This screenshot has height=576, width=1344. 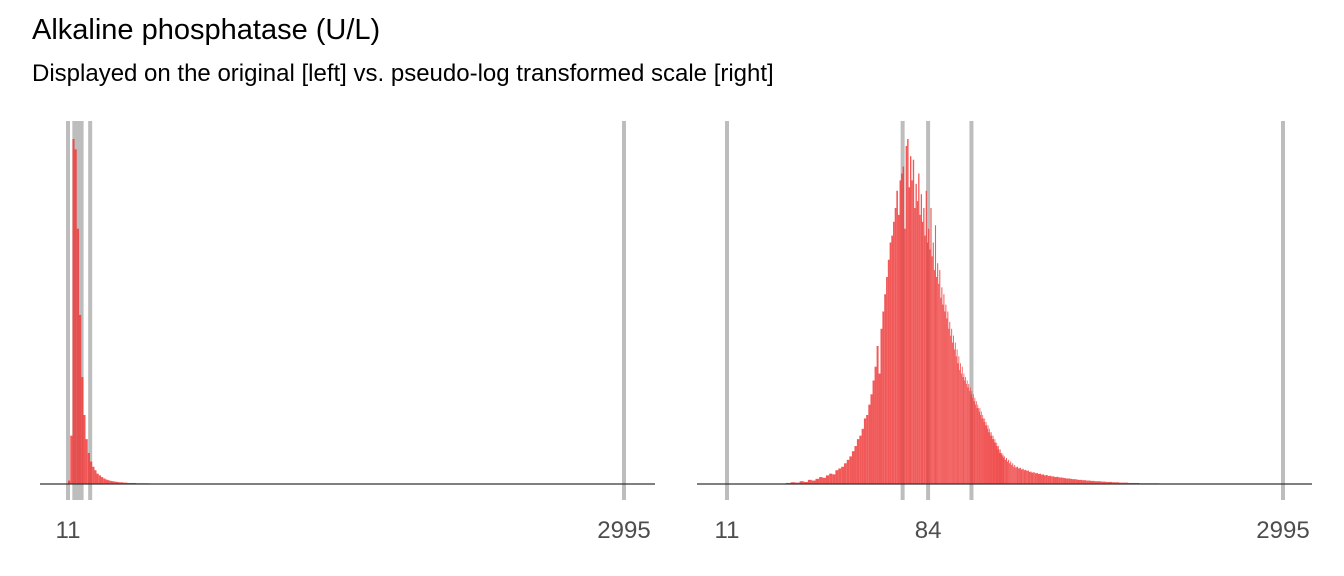 What do you see at coordinates (68, 530) in the screenshot?
I see `x-tick-label: 11` at bounding box center [68, 530].